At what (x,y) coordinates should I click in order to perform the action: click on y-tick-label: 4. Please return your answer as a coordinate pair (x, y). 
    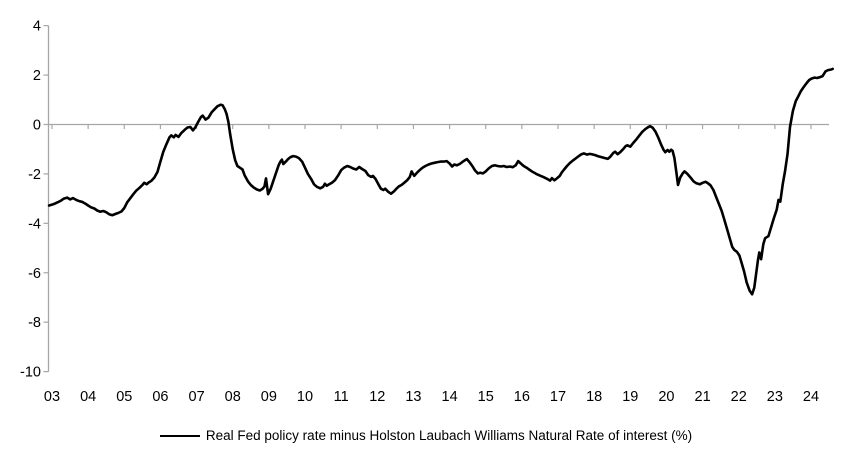
    Looking at the image, I should click on (37, 27).